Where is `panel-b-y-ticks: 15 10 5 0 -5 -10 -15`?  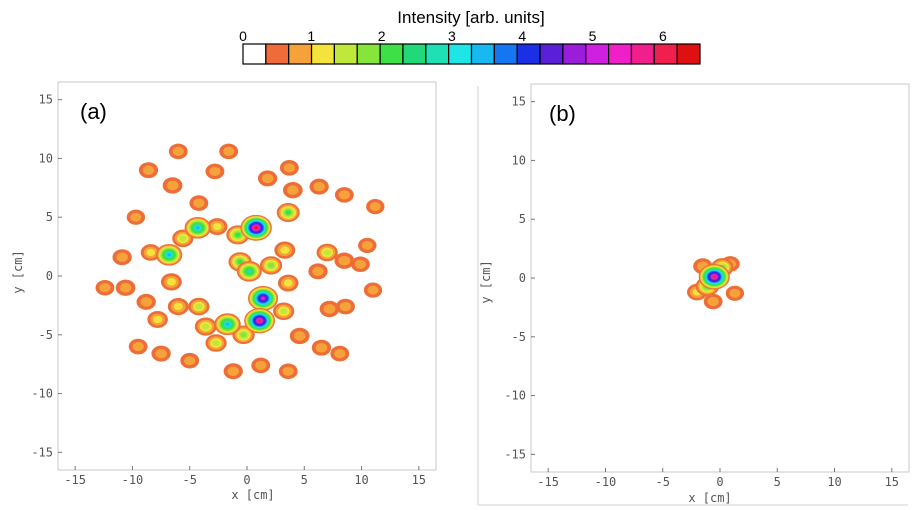
panel-b-y-ticks: 15 10 5 0 -5 -10 -15 is located at coordinates (519, 278).